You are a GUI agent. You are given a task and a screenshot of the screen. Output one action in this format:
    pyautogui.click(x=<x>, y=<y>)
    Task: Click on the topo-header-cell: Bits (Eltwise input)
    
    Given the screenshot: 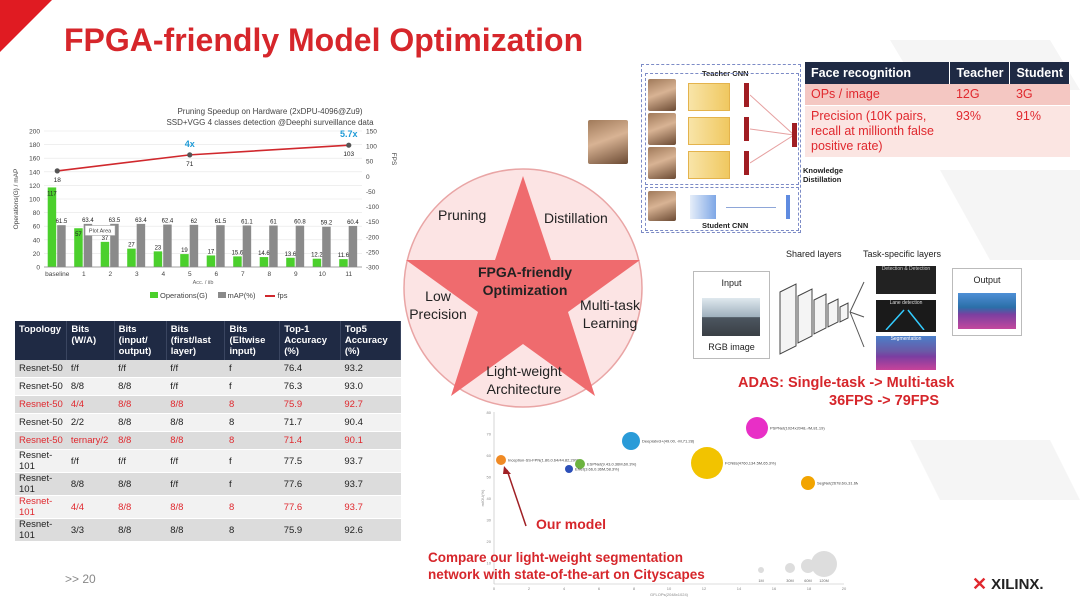 What is the action you would take?
    pyautogui.click(x=252, y=340)
    